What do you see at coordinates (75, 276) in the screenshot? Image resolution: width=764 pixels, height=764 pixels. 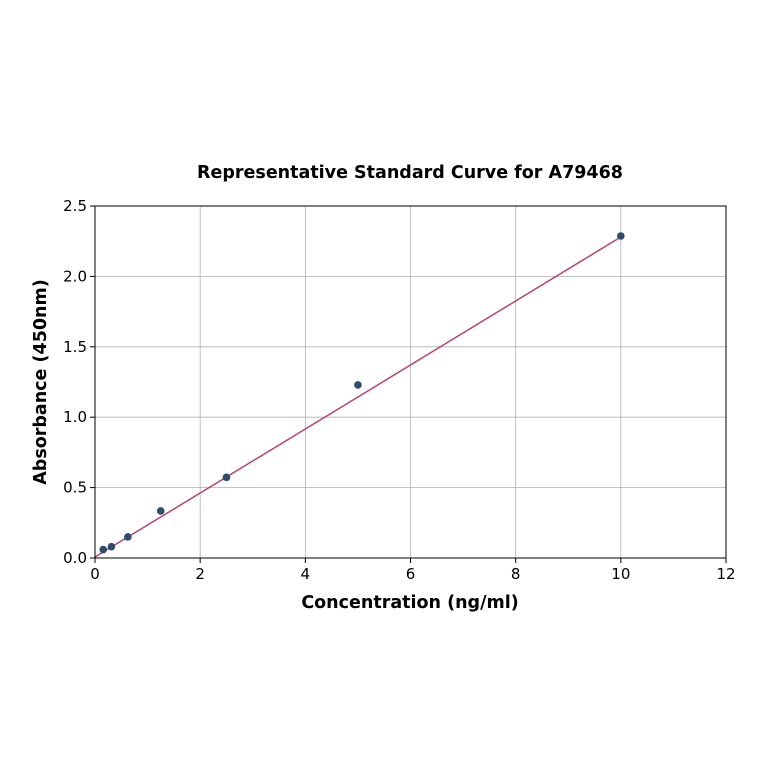 I see `y-tick-label: 2.0` at bounding box center [75, 276].